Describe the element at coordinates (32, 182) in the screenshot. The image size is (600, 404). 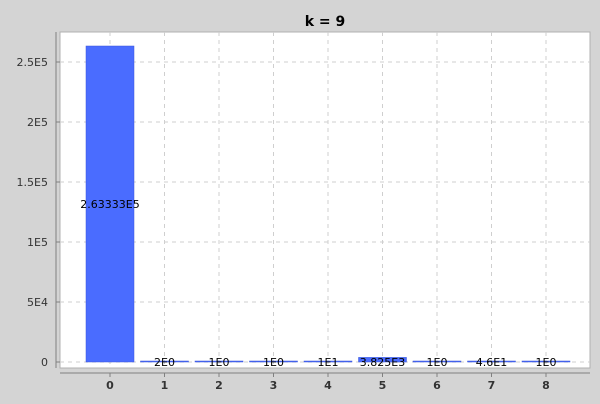
I see `y-tick-label: 1.5E5` at that location.